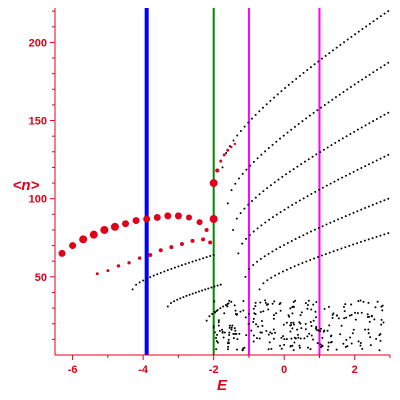  What do you see at coordinates (38, 43) in the screenshot?
I see `y-tick-label: 200` at bounding box center [38, 43].